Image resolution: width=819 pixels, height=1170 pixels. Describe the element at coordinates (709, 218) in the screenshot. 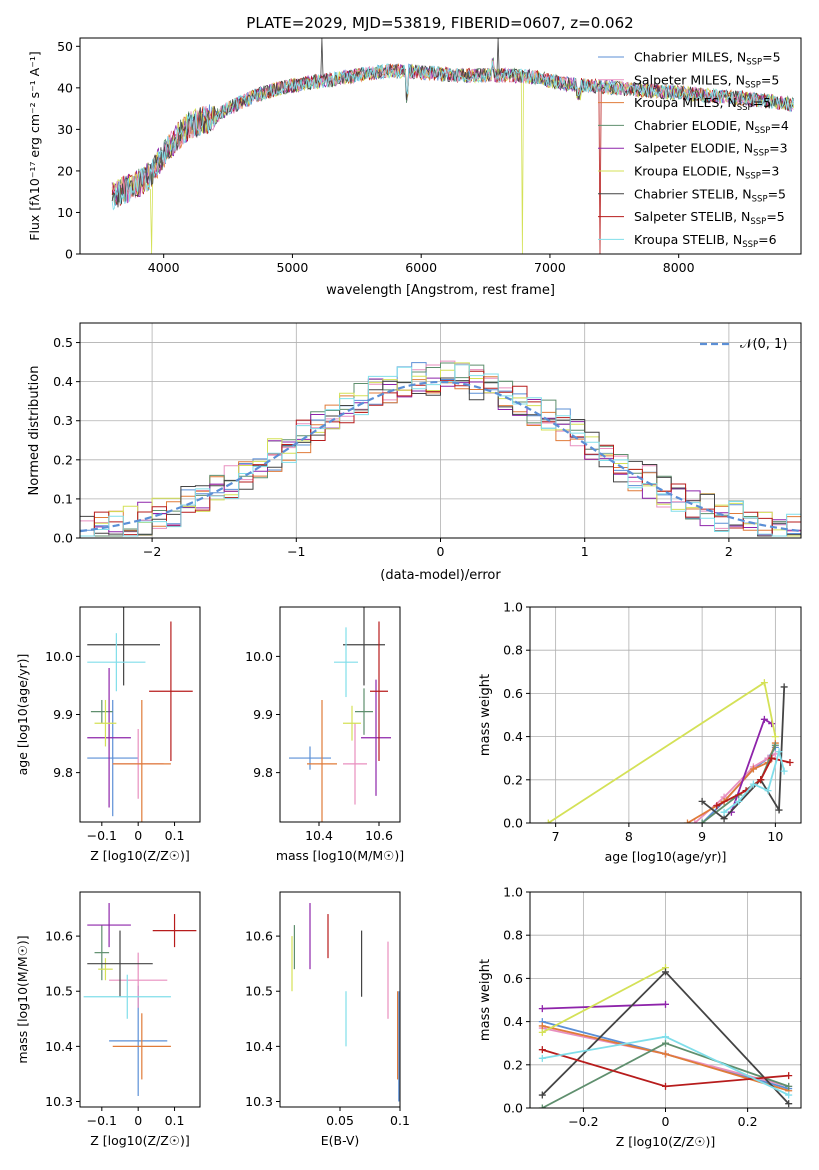

I see `legend-label: Salpeter STELIB, NSSP=5` at that location.